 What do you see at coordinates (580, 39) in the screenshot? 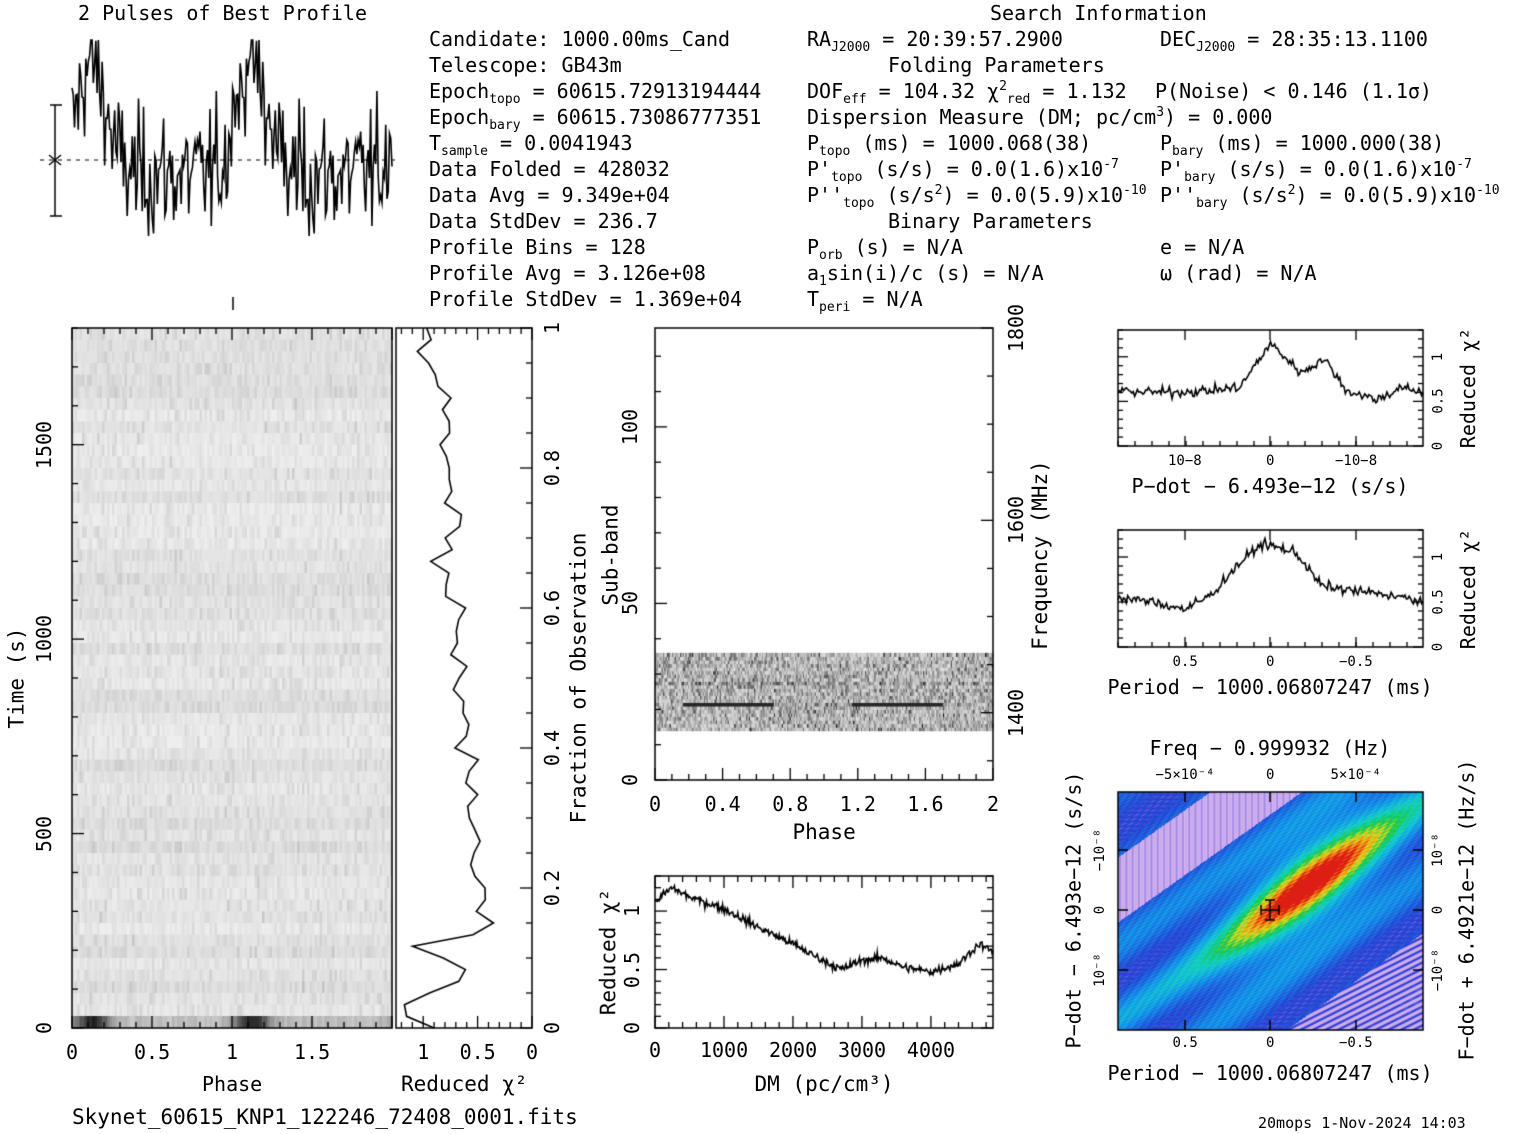
I see `info-left-line: Candidate: 1000.00ms_Cand` at bounding box center [580, 39].